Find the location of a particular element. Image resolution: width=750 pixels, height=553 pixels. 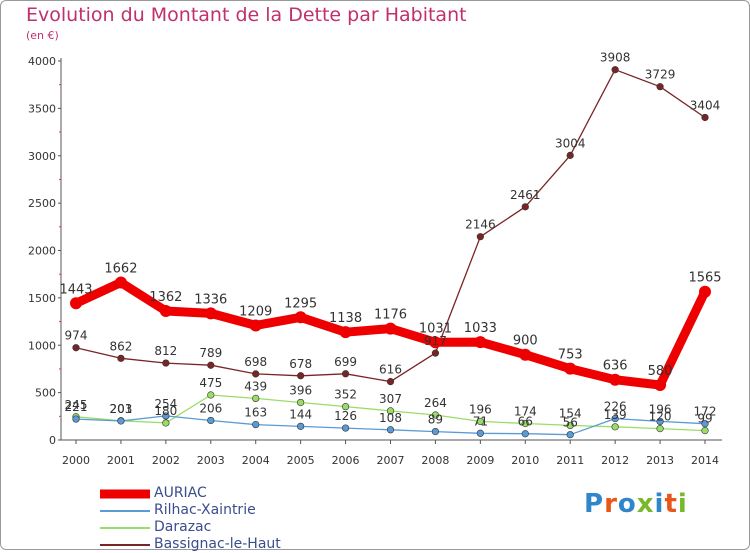

data-label: 71 is located at coordinates (480, 421).